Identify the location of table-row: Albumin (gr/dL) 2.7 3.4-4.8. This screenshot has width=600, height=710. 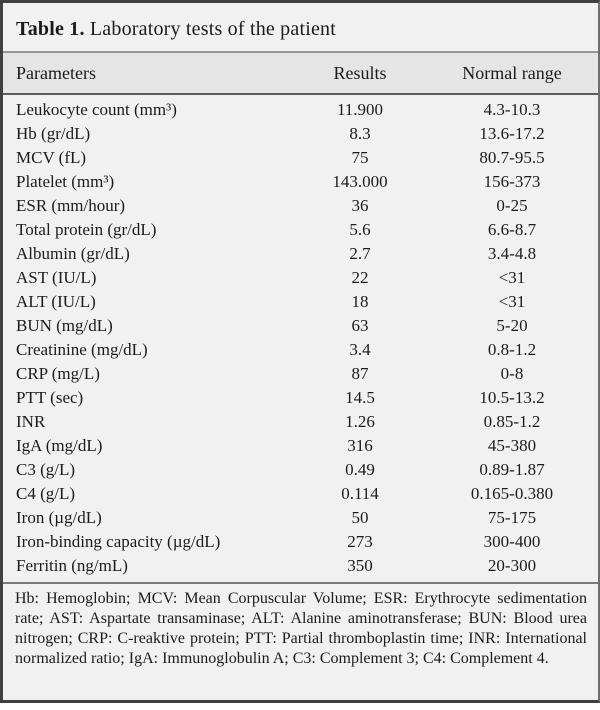
(300, 254).